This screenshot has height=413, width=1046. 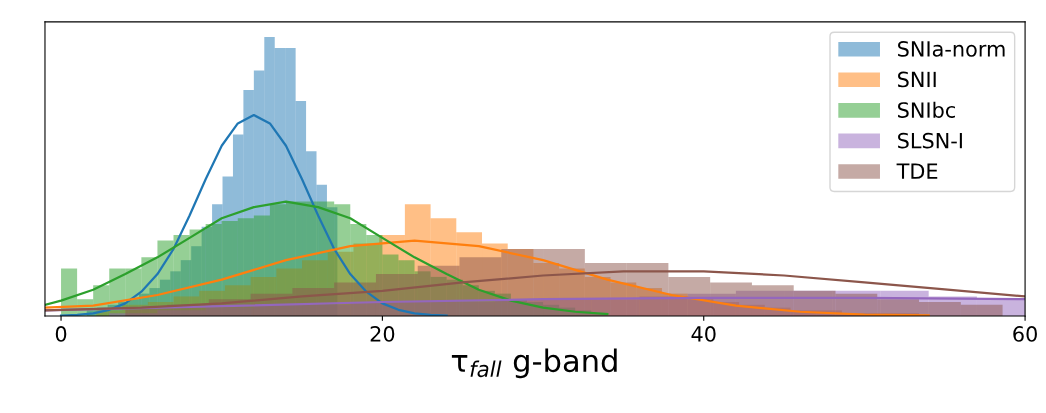 What do you see at coordinates (534, 363) in the screenshot?
I see `x-axis-title: τ$_{fall}$ g-band` at bounding box center [534, 363].